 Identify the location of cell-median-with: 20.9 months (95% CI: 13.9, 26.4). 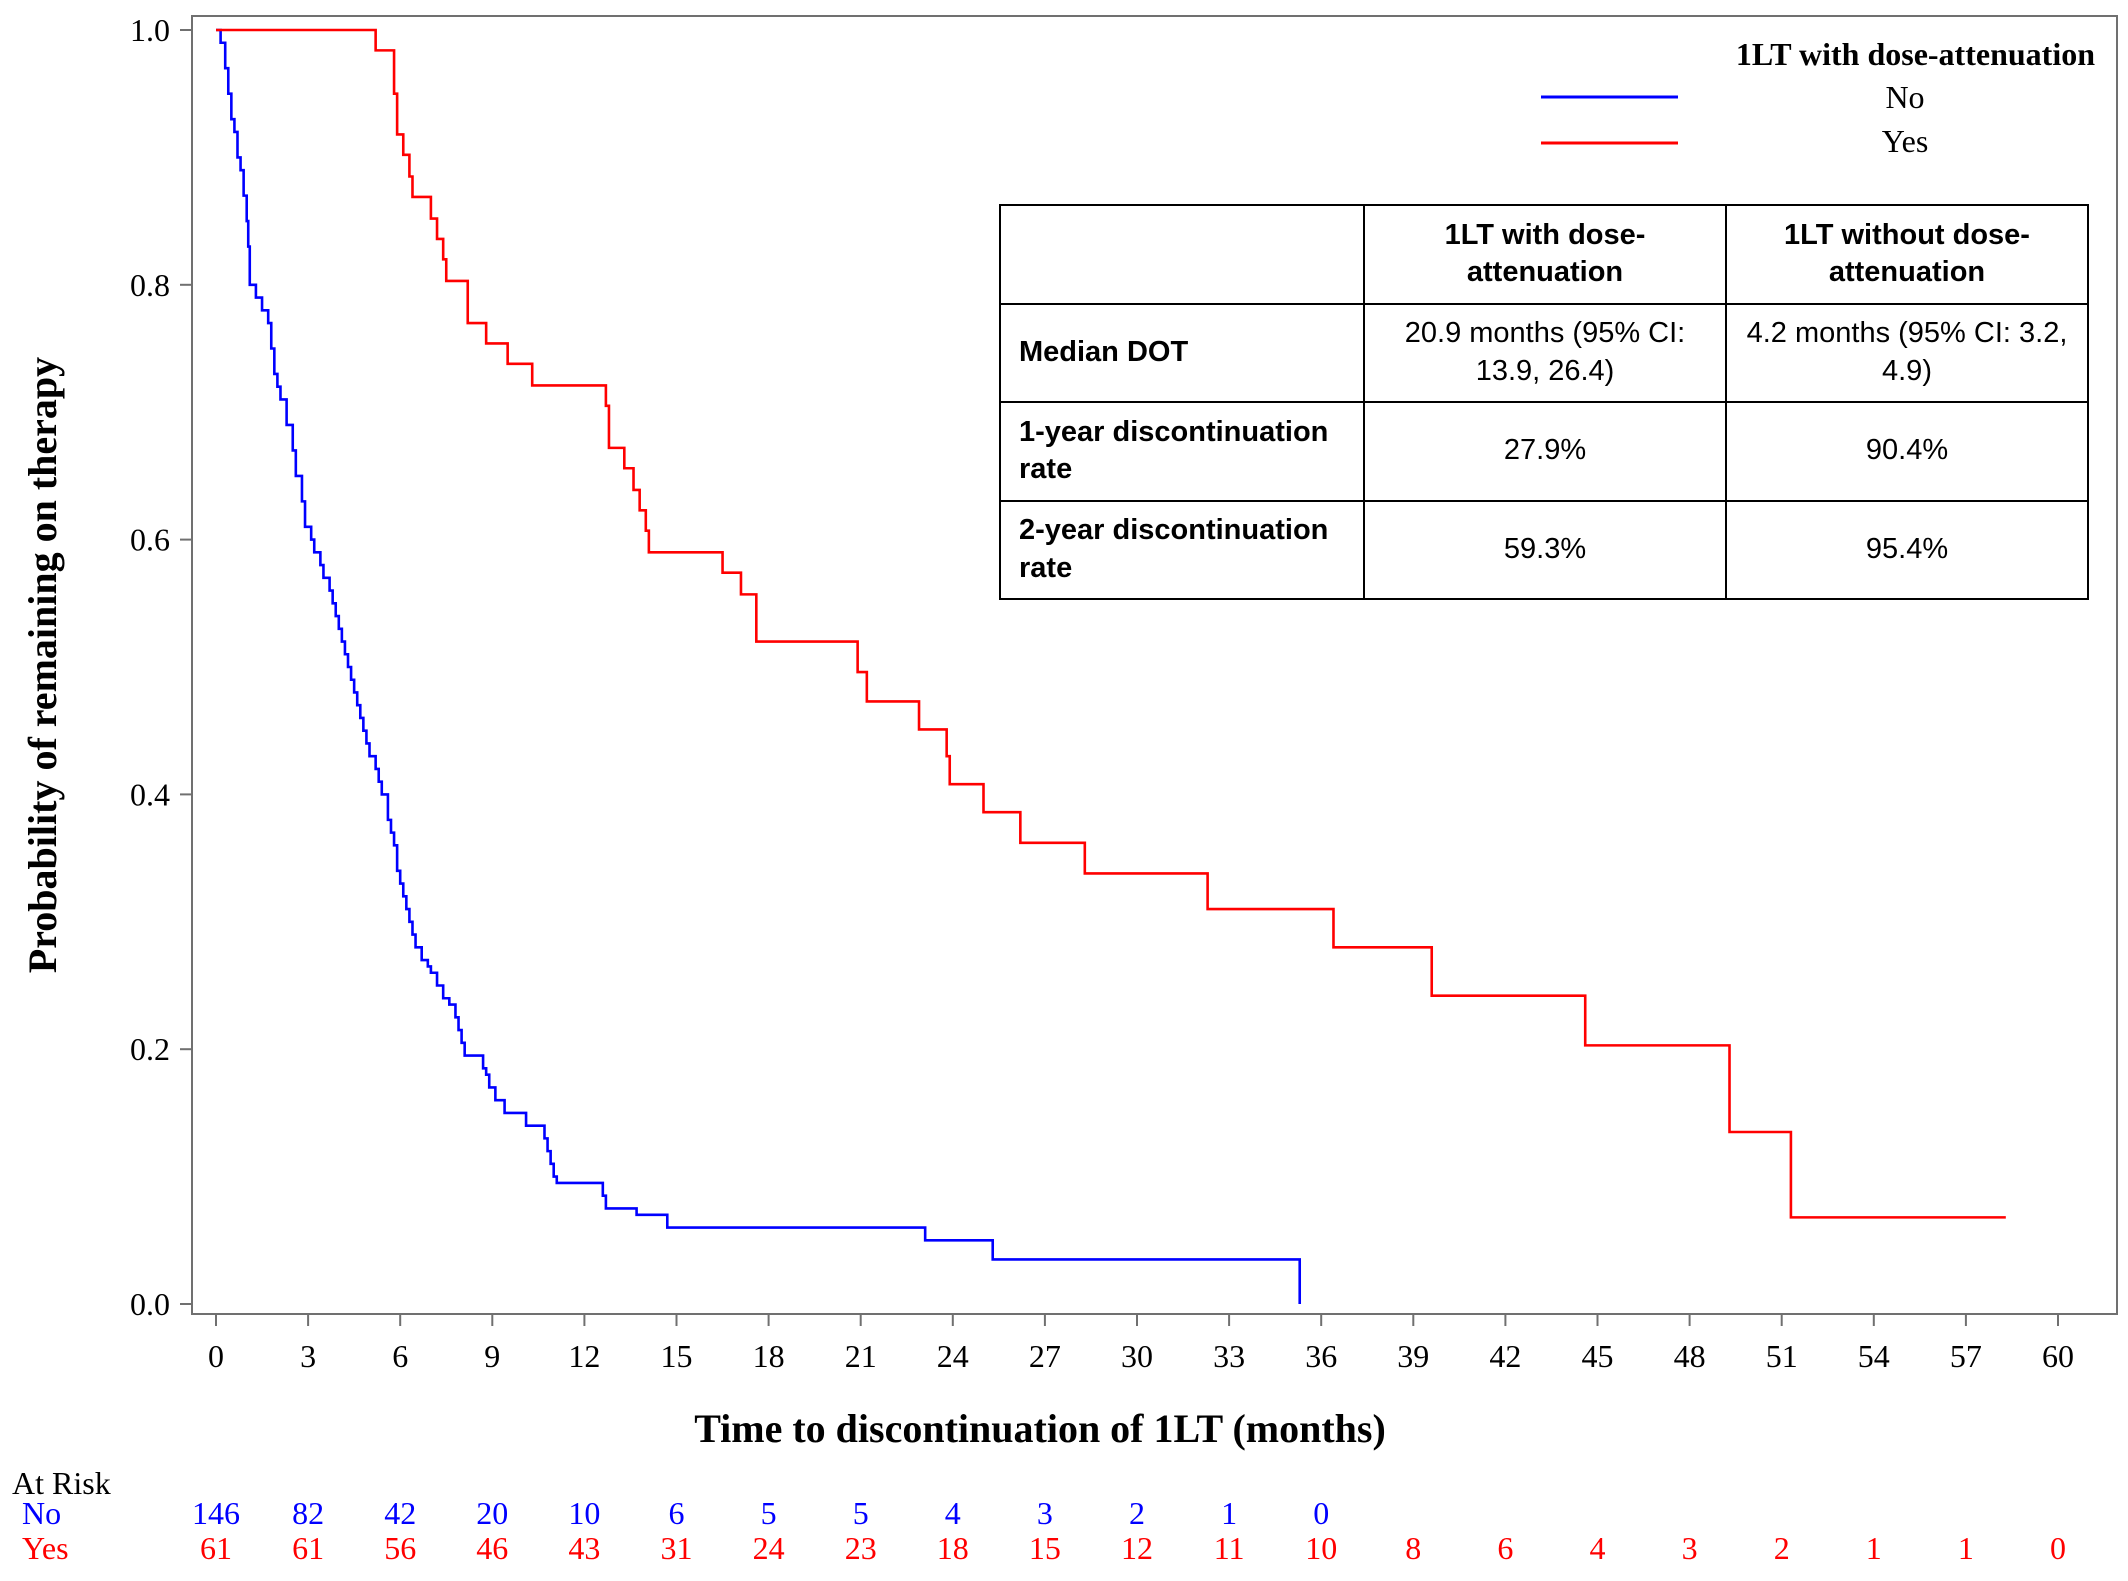
(1545, 352).